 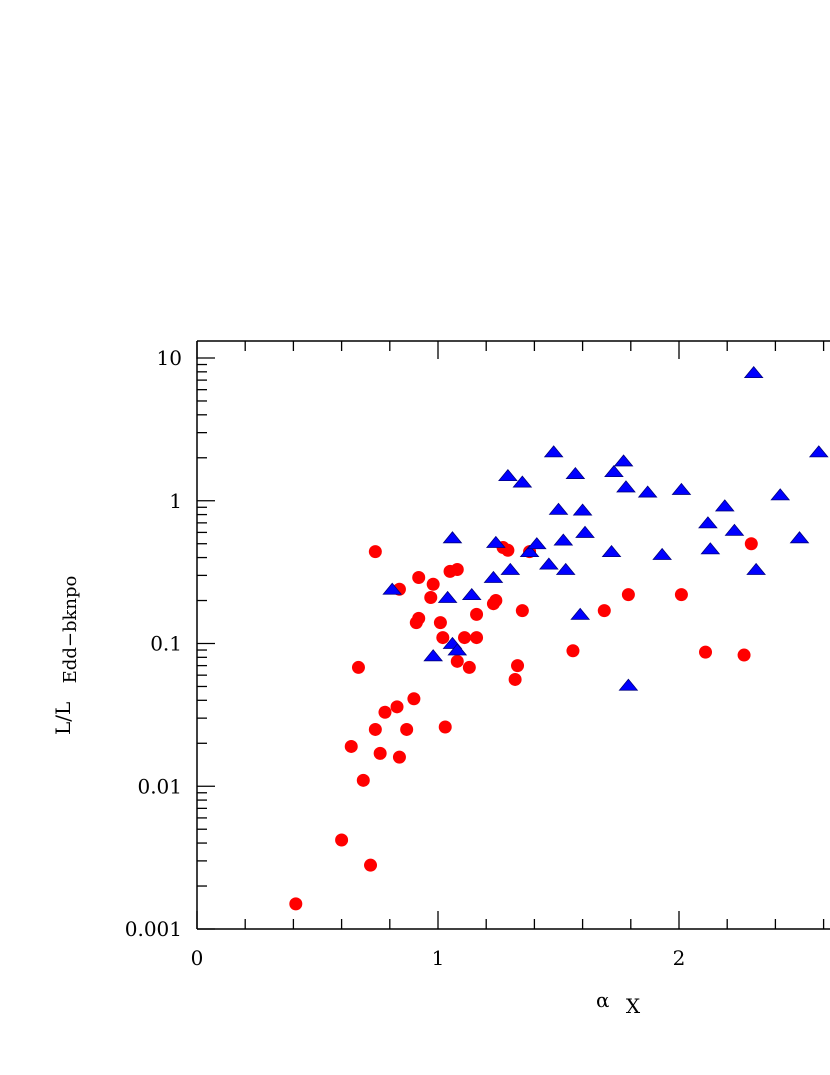 What do you see at coordinates (603, 1000) in the screenshot?
I see `x-axis-symbol: α` at bounding box center [603, 1000].